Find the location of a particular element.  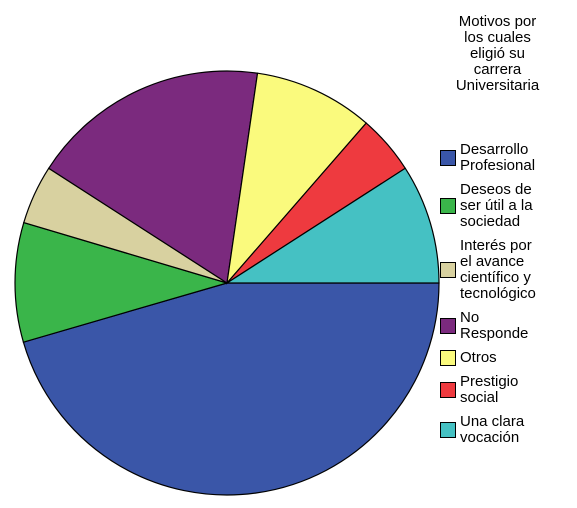

legend-item: Una clara vocación is located at coordinates (507, 430).